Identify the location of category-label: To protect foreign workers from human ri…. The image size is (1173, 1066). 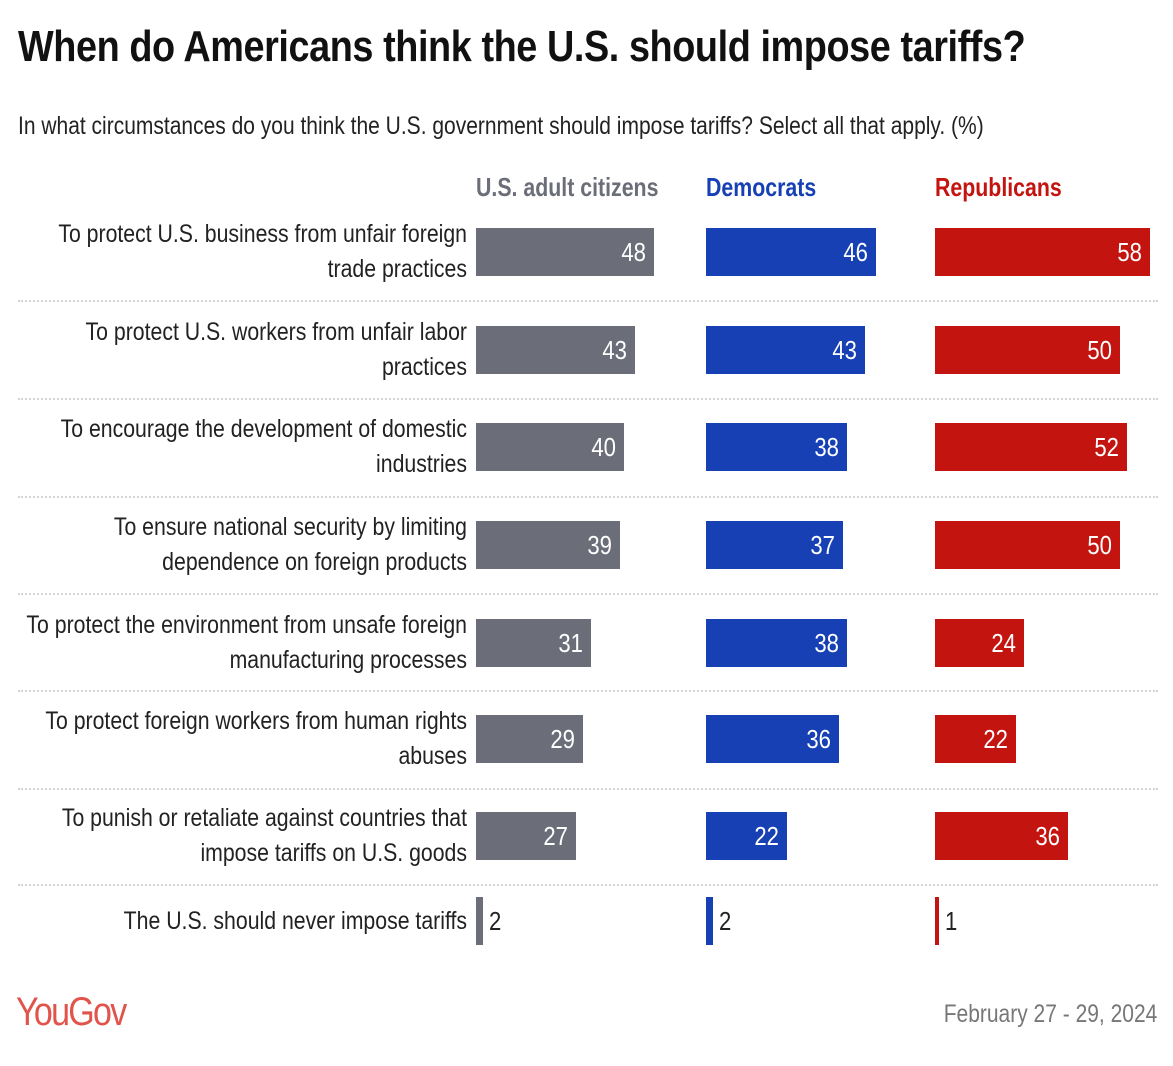
(256, 738).